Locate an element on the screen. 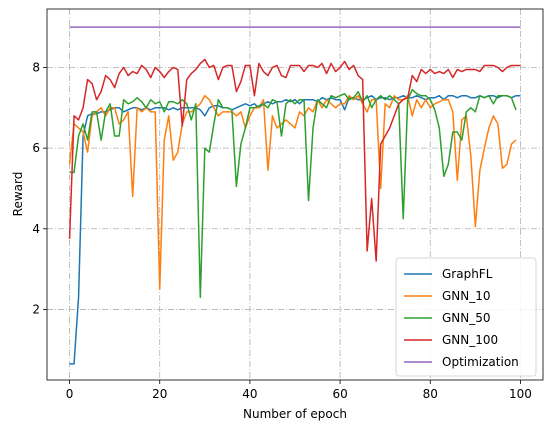  x-axis-ticks: 0 20 40 60 80 100 is located at coordinates (299, 390).